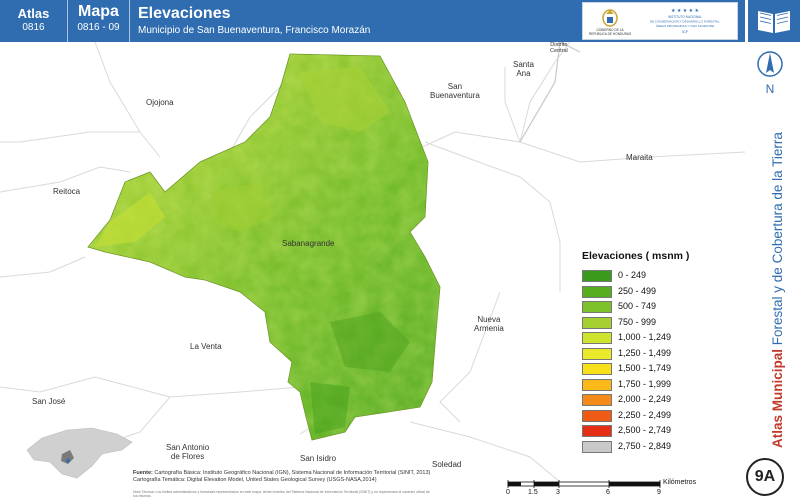  Describe the element at coordinates (67, 191) in the screenshot. I see `place-reitoca: Reitoca` at that location.